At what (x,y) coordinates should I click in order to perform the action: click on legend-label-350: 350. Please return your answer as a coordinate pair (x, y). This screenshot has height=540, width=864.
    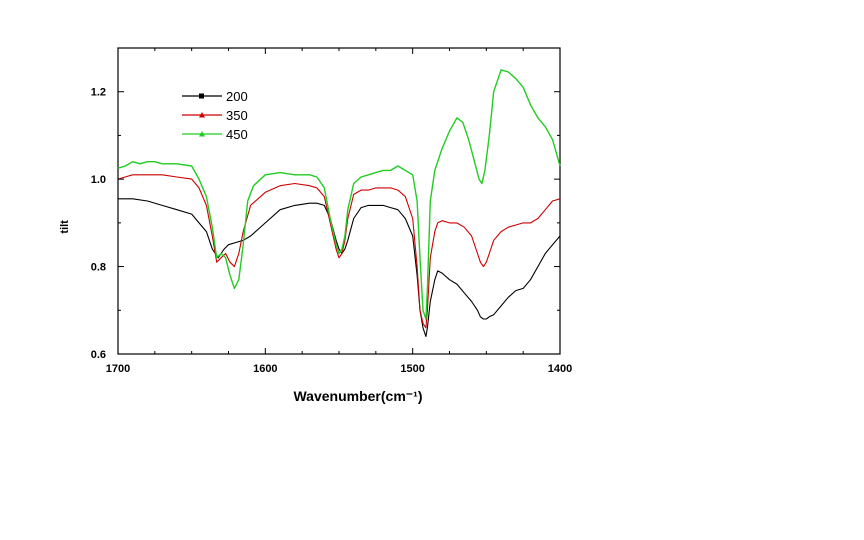
    Looking at the image, I should click on (237, 115).